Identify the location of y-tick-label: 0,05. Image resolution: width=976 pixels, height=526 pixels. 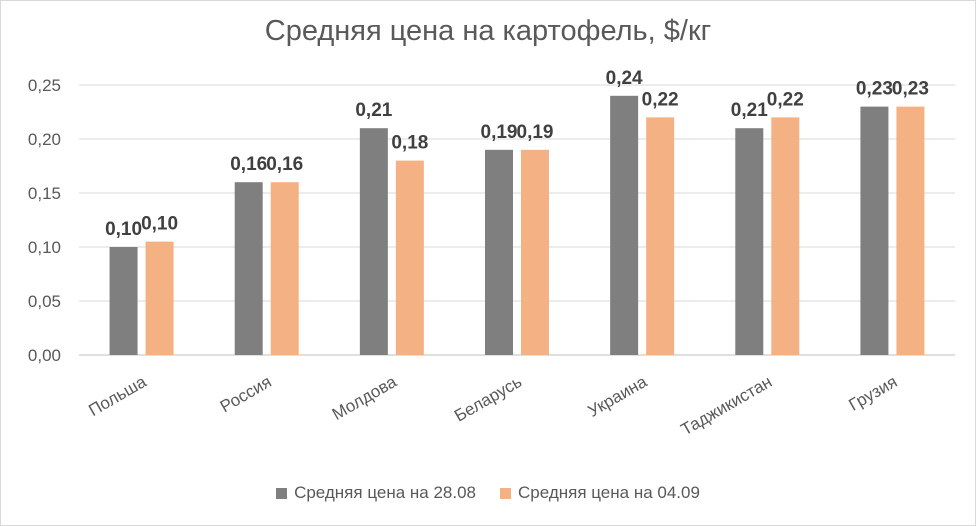
(44, 301).